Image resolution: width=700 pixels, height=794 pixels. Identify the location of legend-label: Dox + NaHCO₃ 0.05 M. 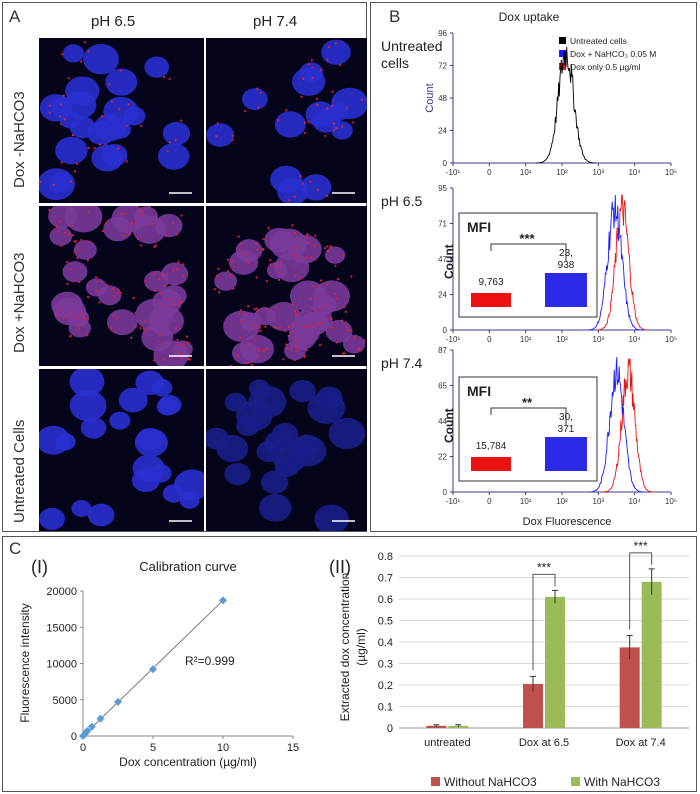
(613, 54).